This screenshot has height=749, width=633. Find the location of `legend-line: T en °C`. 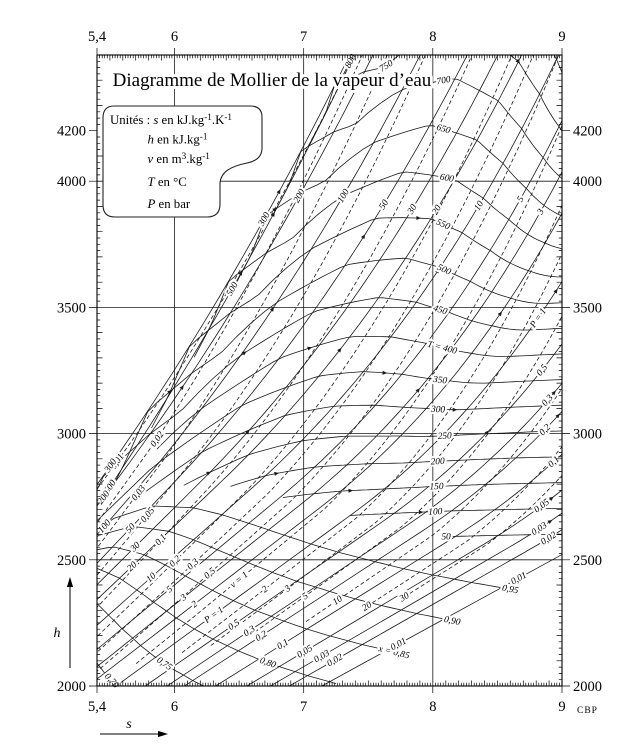

legend-line: T en °C is located at coordinates (167, 182).